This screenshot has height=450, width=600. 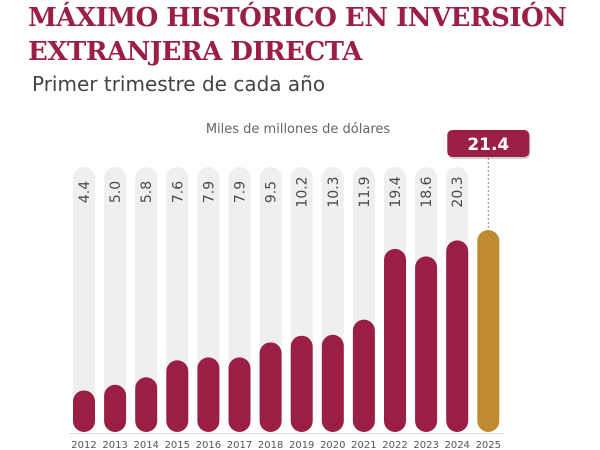 What do you see at coordinates (115, 408) in the screenshot?
I see `bar-2013` at bounding box center [115, 408].